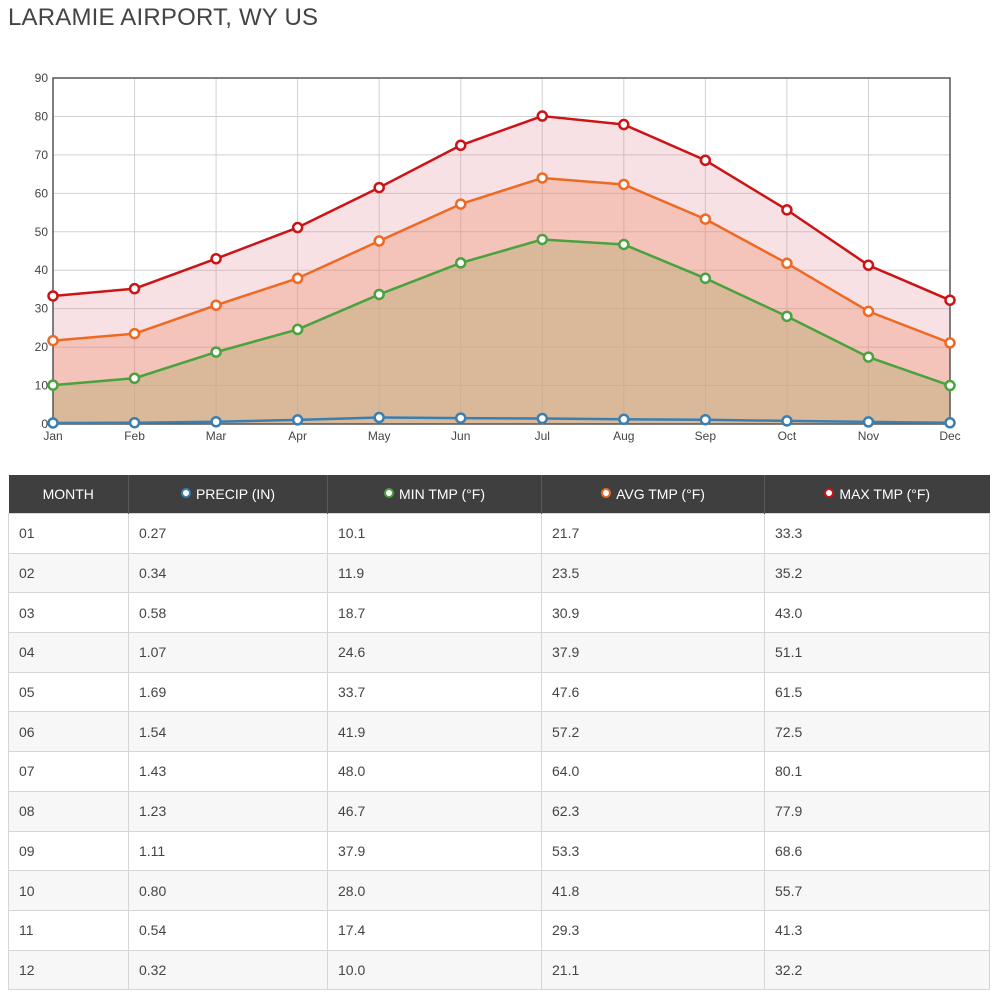  I want to click on month-cell: 11, so click(68, 930).